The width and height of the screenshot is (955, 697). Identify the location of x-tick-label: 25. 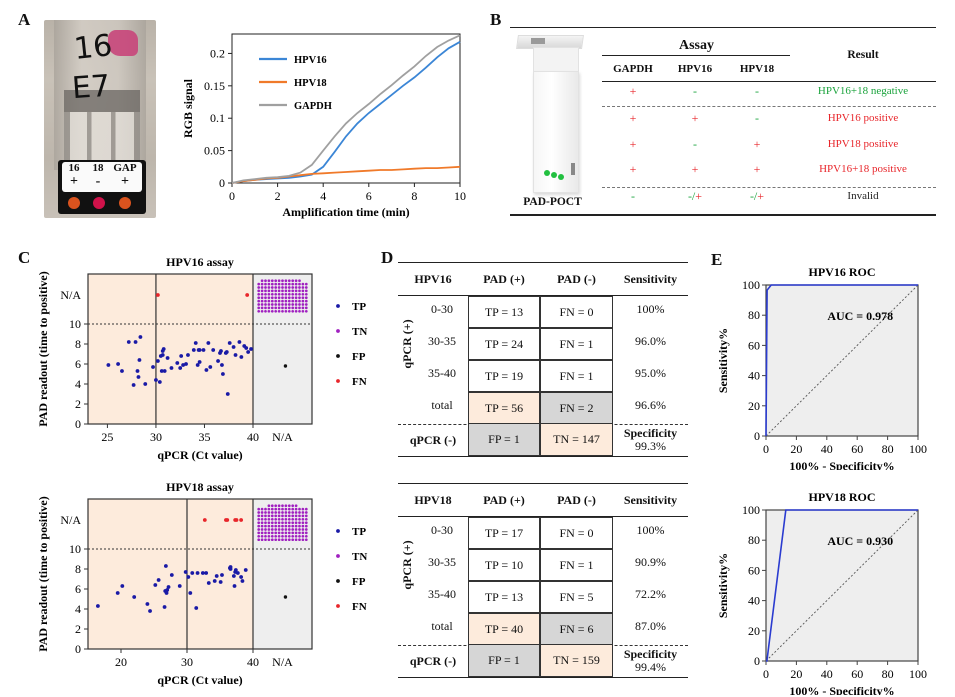
(107, 437).